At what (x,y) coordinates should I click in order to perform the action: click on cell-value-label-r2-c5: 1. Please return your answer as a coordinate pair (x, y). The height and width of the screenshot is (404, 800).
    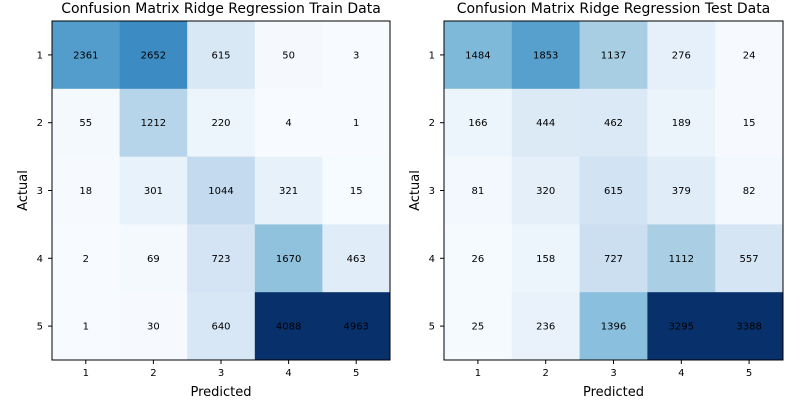
    Looking at the image, I should click on (356, 123).